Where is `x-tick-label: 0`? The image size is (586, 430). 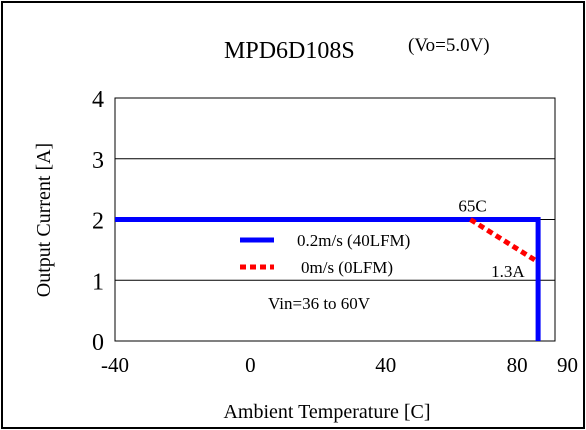
x-tick-label: 0 is located at coordinates (250, 365).